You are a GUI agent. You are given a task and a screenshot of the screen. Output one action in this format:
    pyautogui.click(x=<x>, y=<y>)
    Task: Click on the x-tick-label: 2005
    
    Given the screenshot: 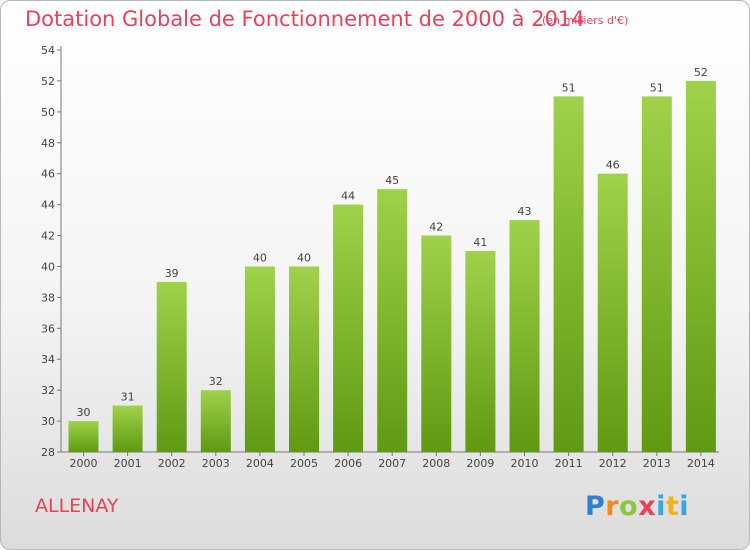 What is the action you would take?
    pyautogui.click(x=304, y=463)
    